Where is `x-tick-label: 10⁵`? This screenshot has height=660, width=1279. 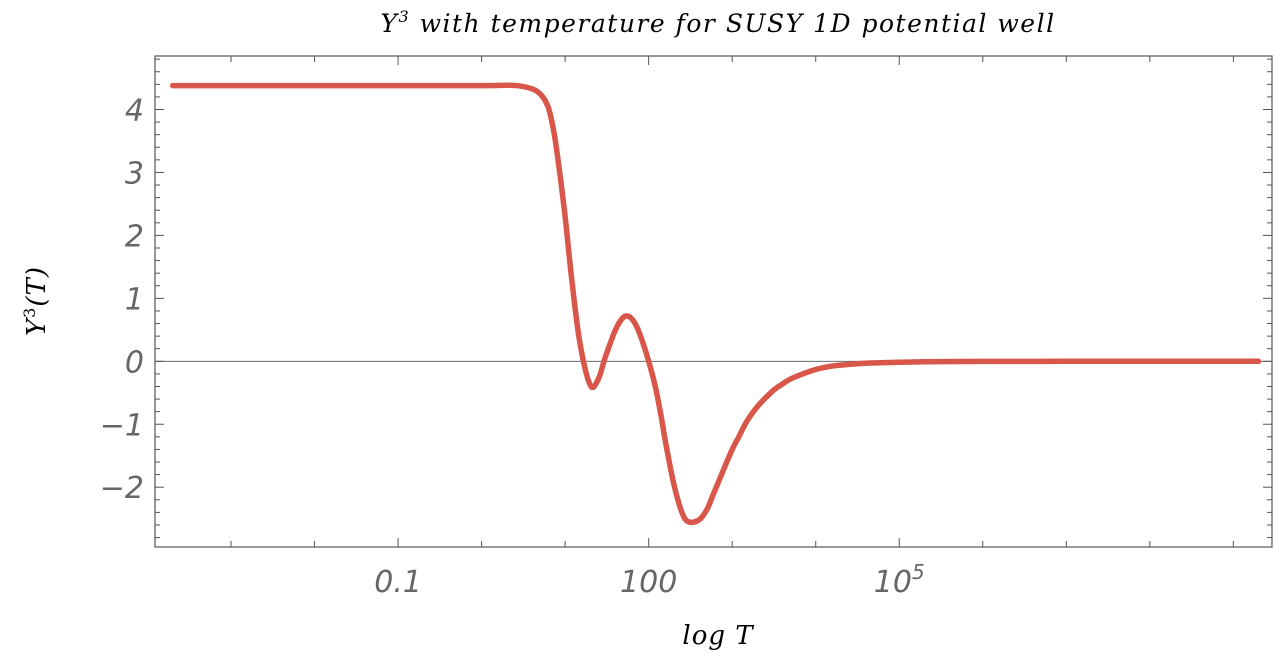
x-tick-label: 10⁵ is located at coordinates (899, 580).